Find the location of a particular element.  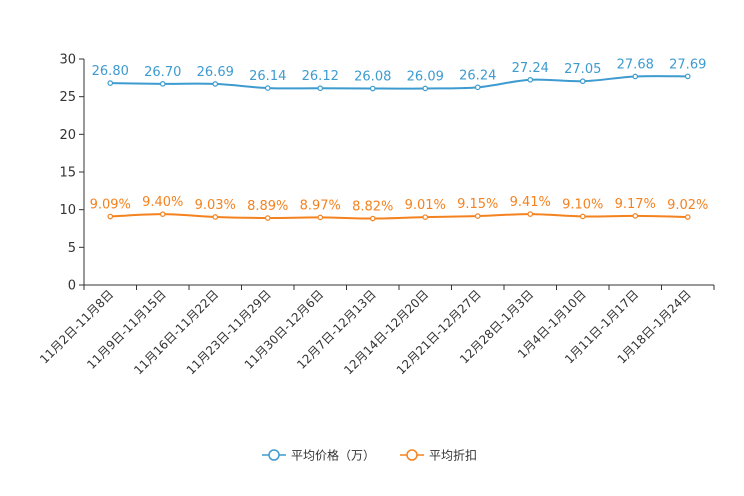

data-label: 9.03% is located at coordinates (215, 205).